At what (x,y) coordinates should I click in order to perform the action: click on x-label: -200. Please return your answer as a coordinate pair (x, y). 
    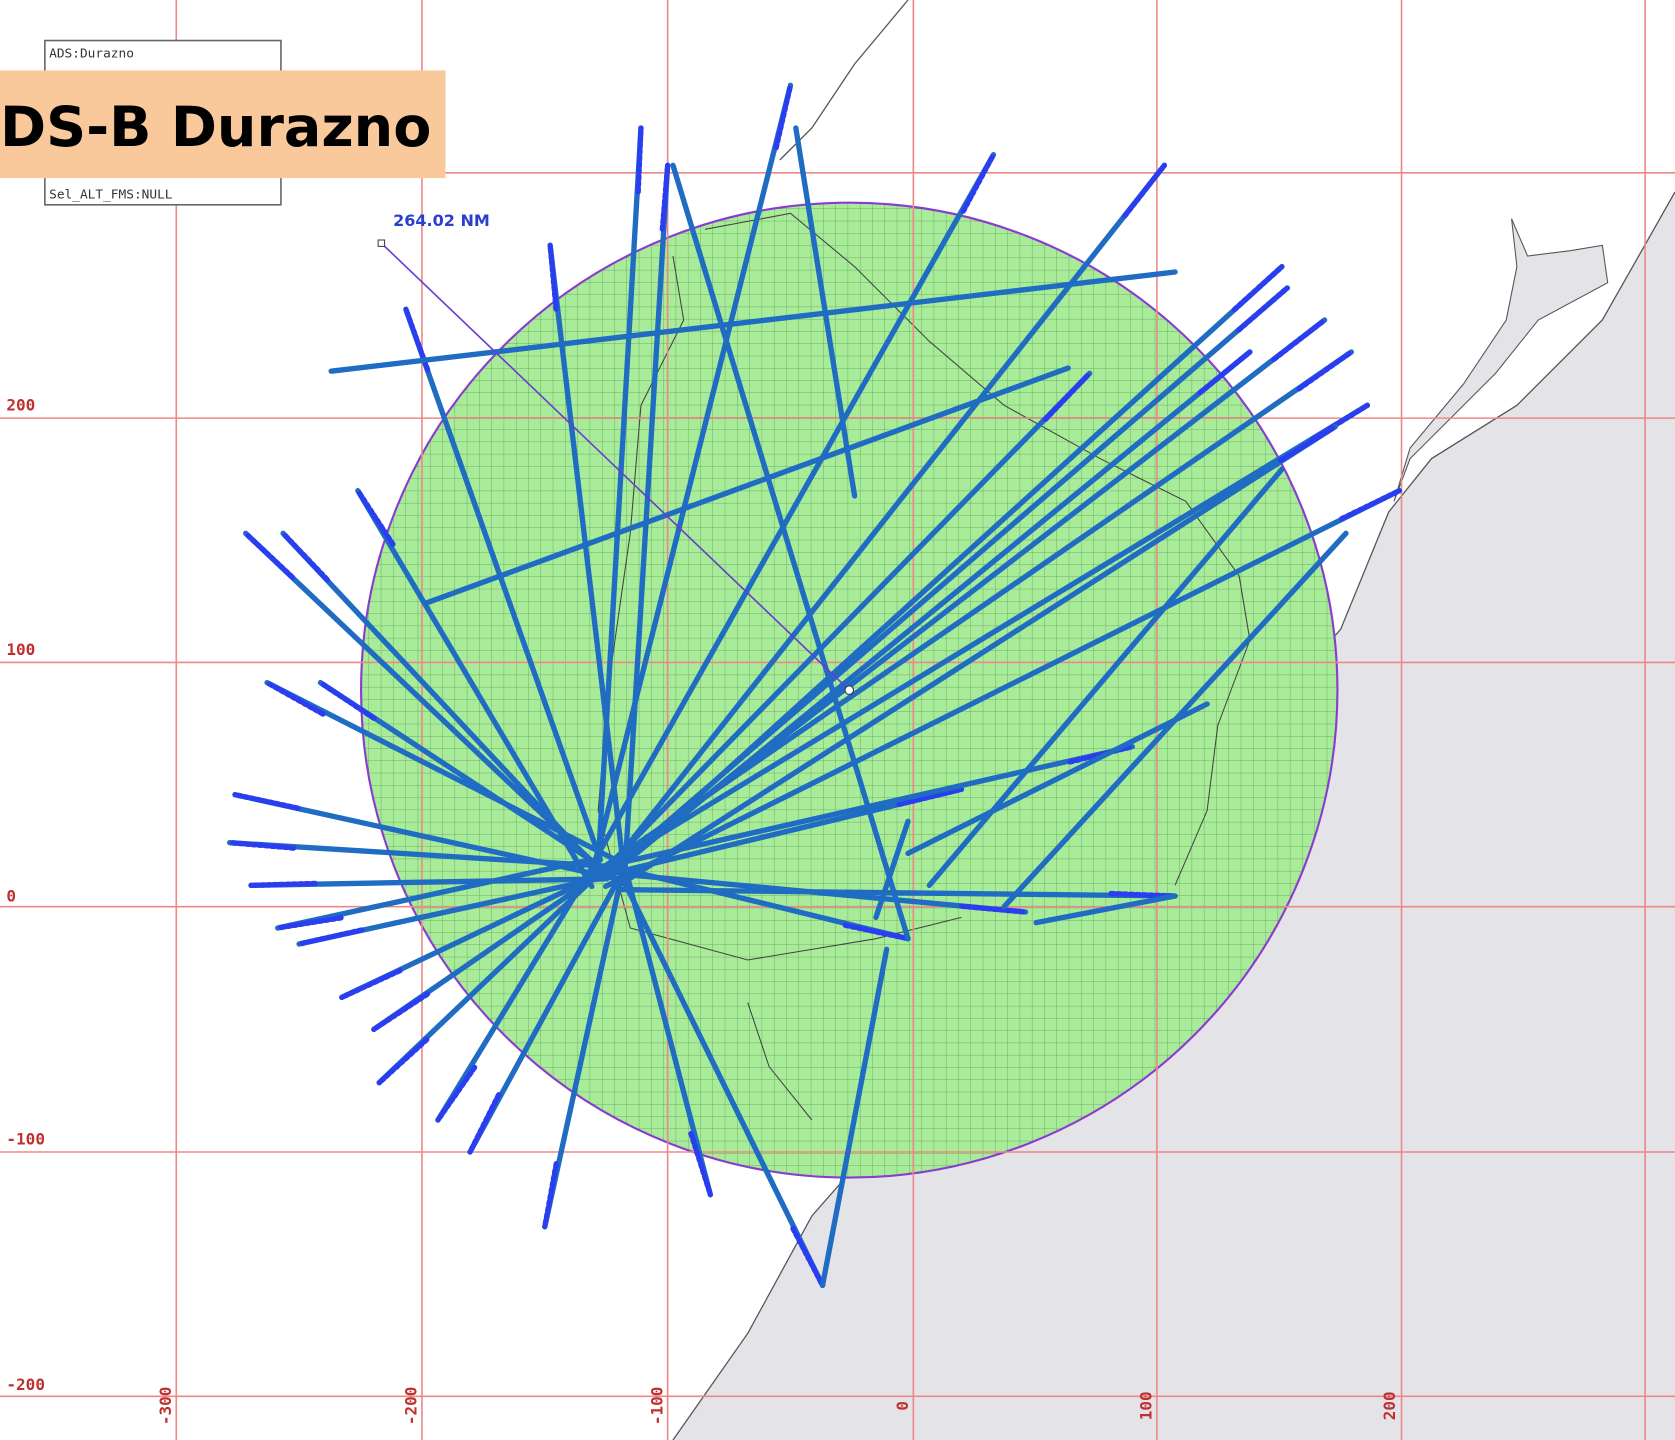
    Looking at the image, I should click on (411, 1406).